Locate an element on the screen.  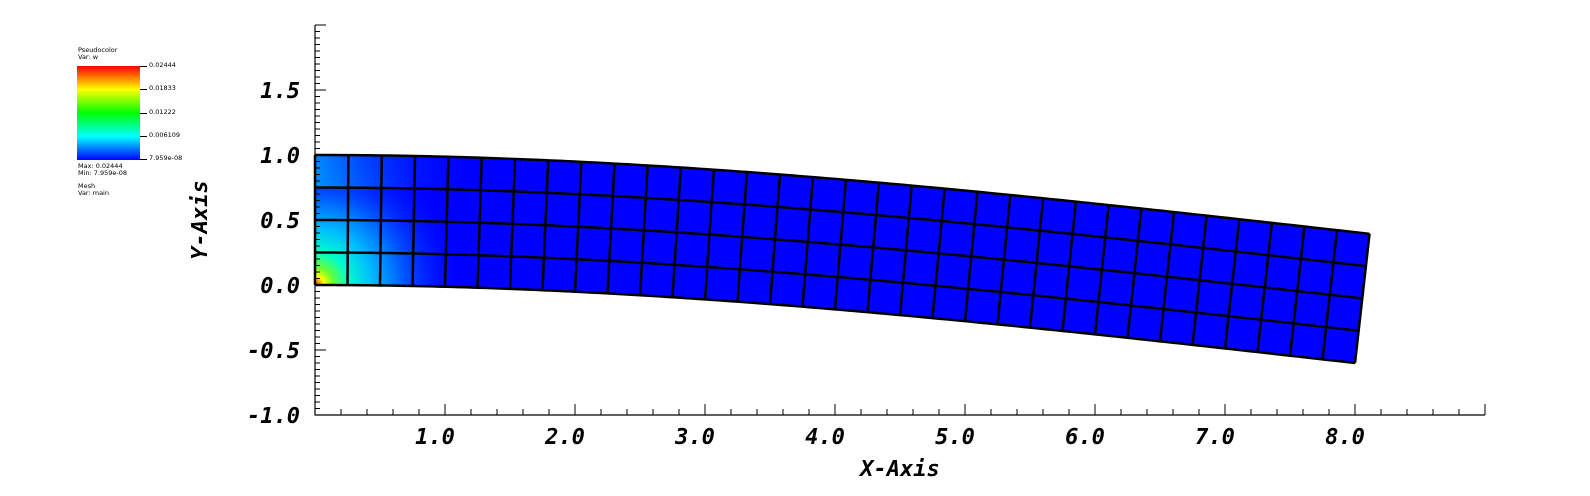
legend-variable: Var: w is located at coordinates (88, 57).